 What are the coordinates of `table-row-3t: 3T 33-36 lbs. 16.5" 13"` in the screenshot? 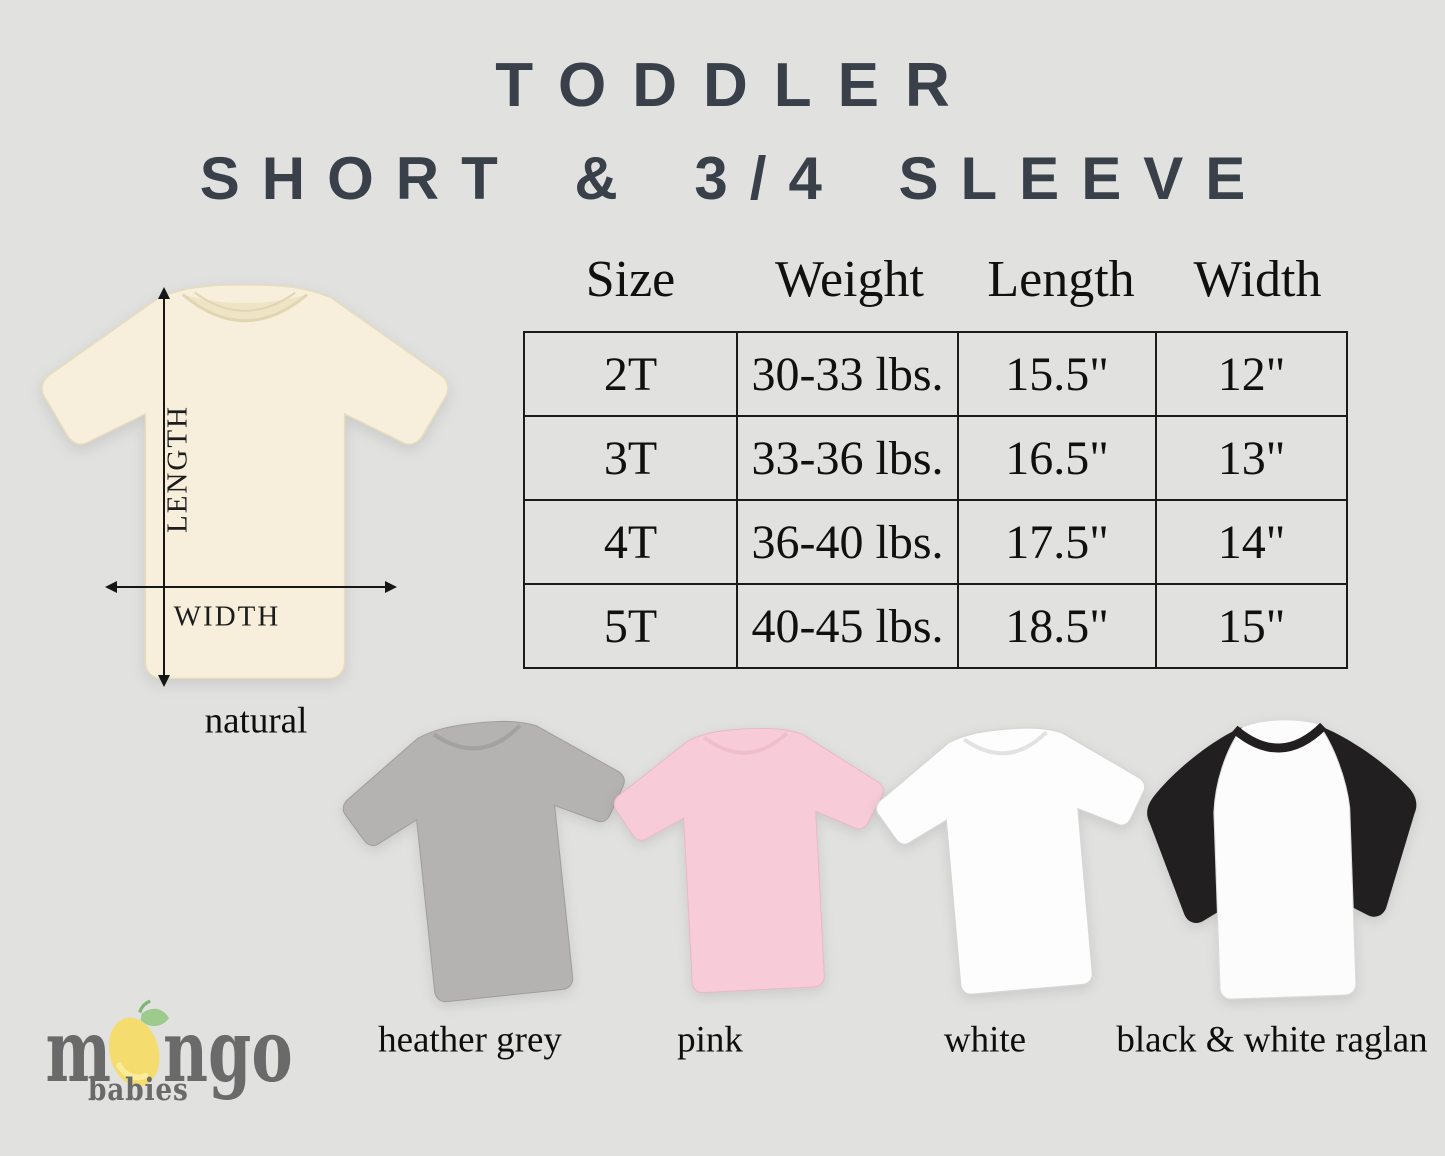 It's located at (935, 458).